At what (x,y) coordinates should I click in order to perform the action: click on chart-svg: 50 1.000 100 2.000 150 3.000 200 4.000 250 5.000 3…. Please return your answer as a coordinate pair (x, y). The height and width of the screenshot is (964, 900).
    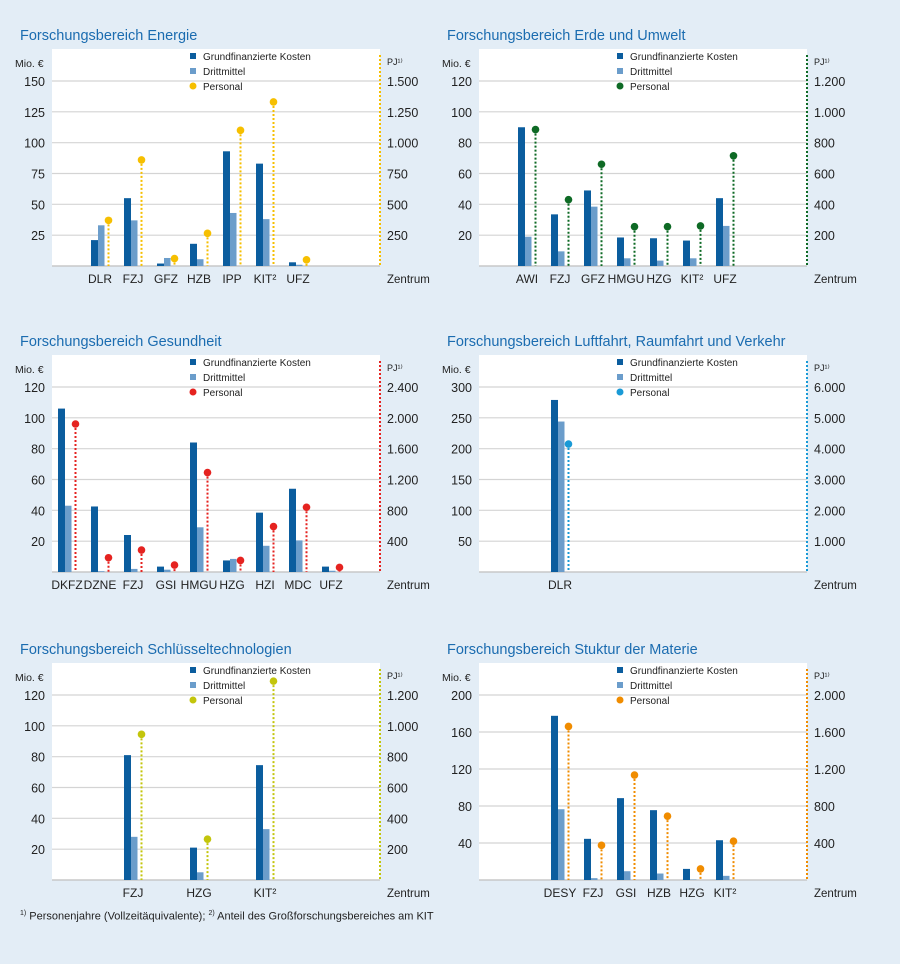
    Looking at the image, I should click on (649, 473).